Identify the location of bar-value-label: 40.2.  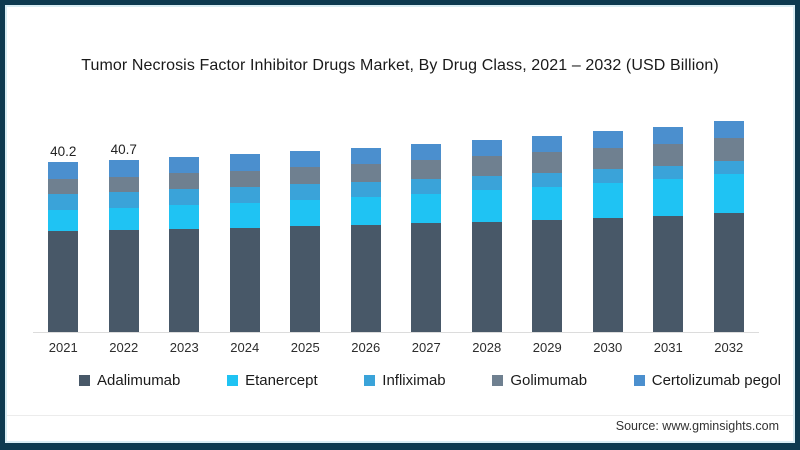
(63, 151).